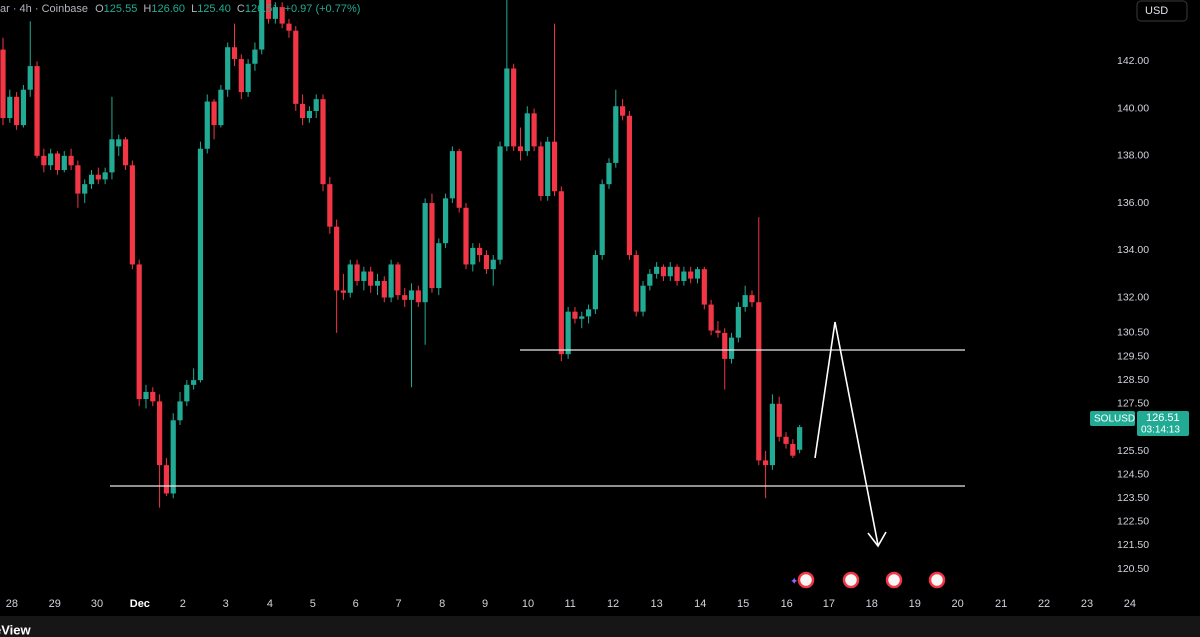 This screenshot has height=637, width=1200. What do you see at coordinates (1133, 474) in the screenshot?
I see `y-tick-label: 124.50` at bounding box center [1133, 474].